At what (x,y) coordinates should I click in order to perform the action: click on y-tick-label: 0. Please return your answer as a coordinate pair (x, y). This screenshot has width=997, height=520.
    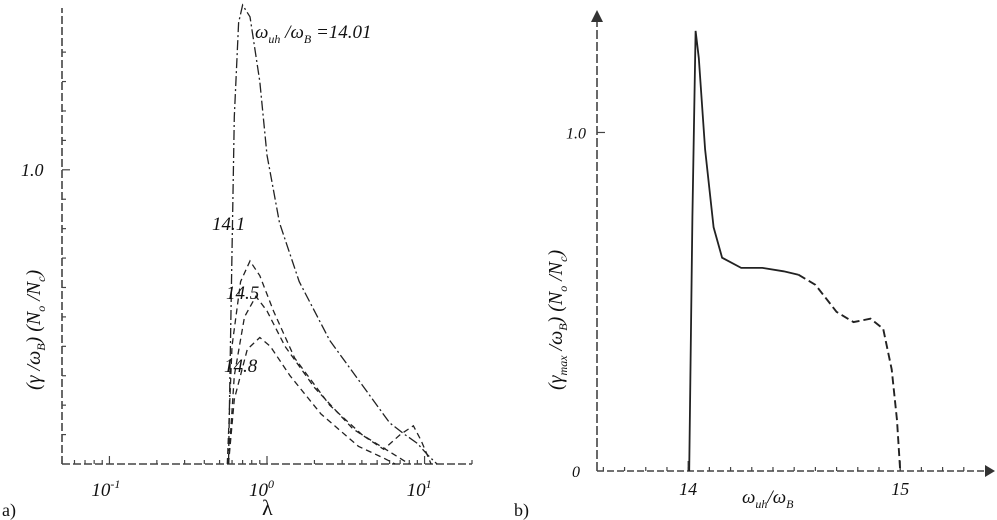
    Looking at the image, I should click on (576, 472).